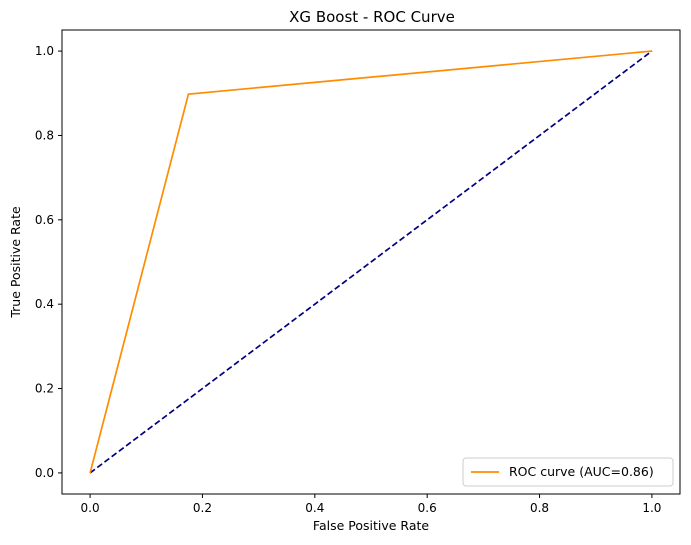 This screenshot has height=545, width=691. Describe the element at coordinates (314, 508) in the screenshot. I see `x-tick-label: 0.4` at that location.